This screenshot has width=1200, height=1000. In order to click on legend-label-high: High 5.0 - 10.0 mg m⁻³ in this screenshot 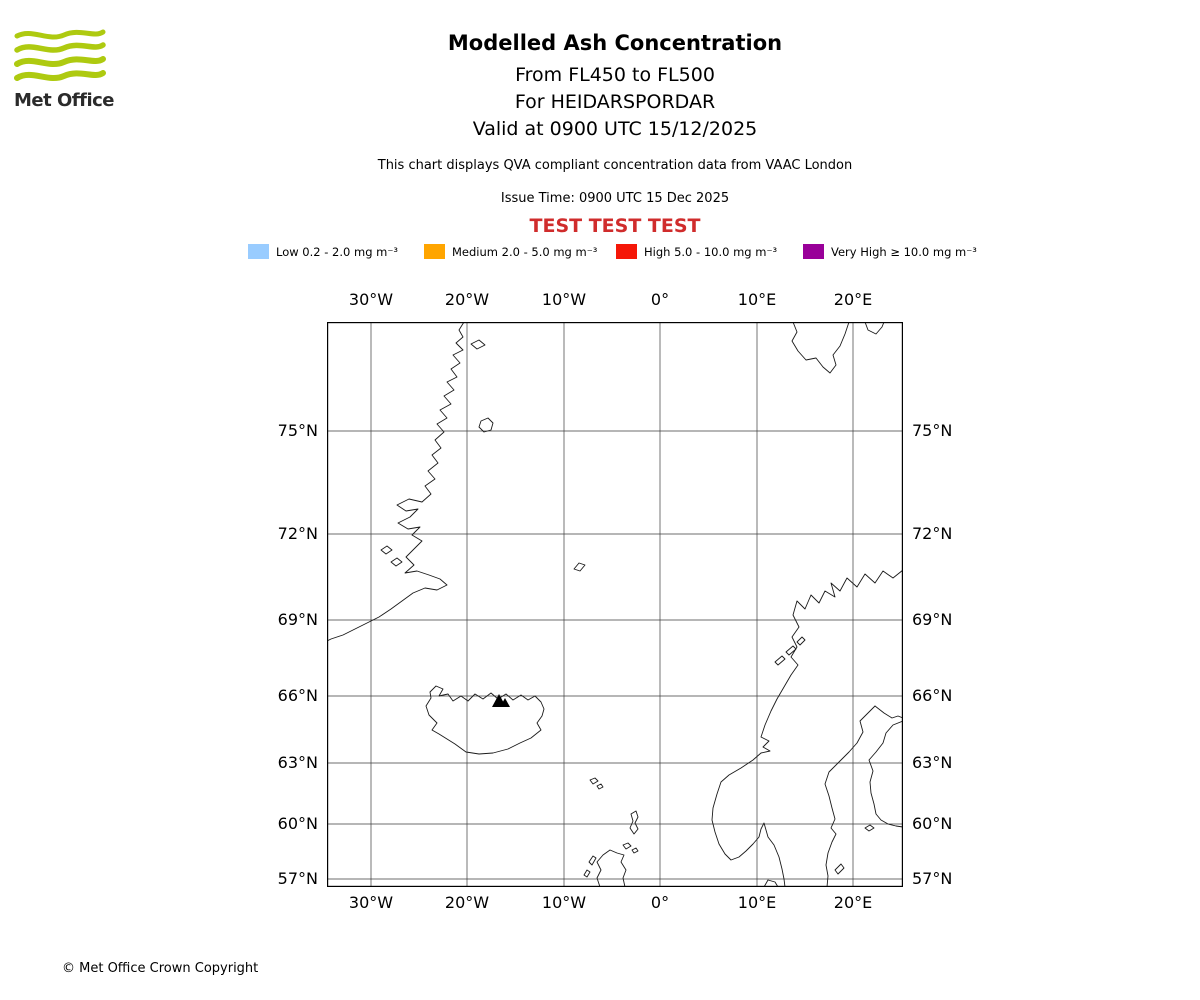, I will do `click(711, 251)`.